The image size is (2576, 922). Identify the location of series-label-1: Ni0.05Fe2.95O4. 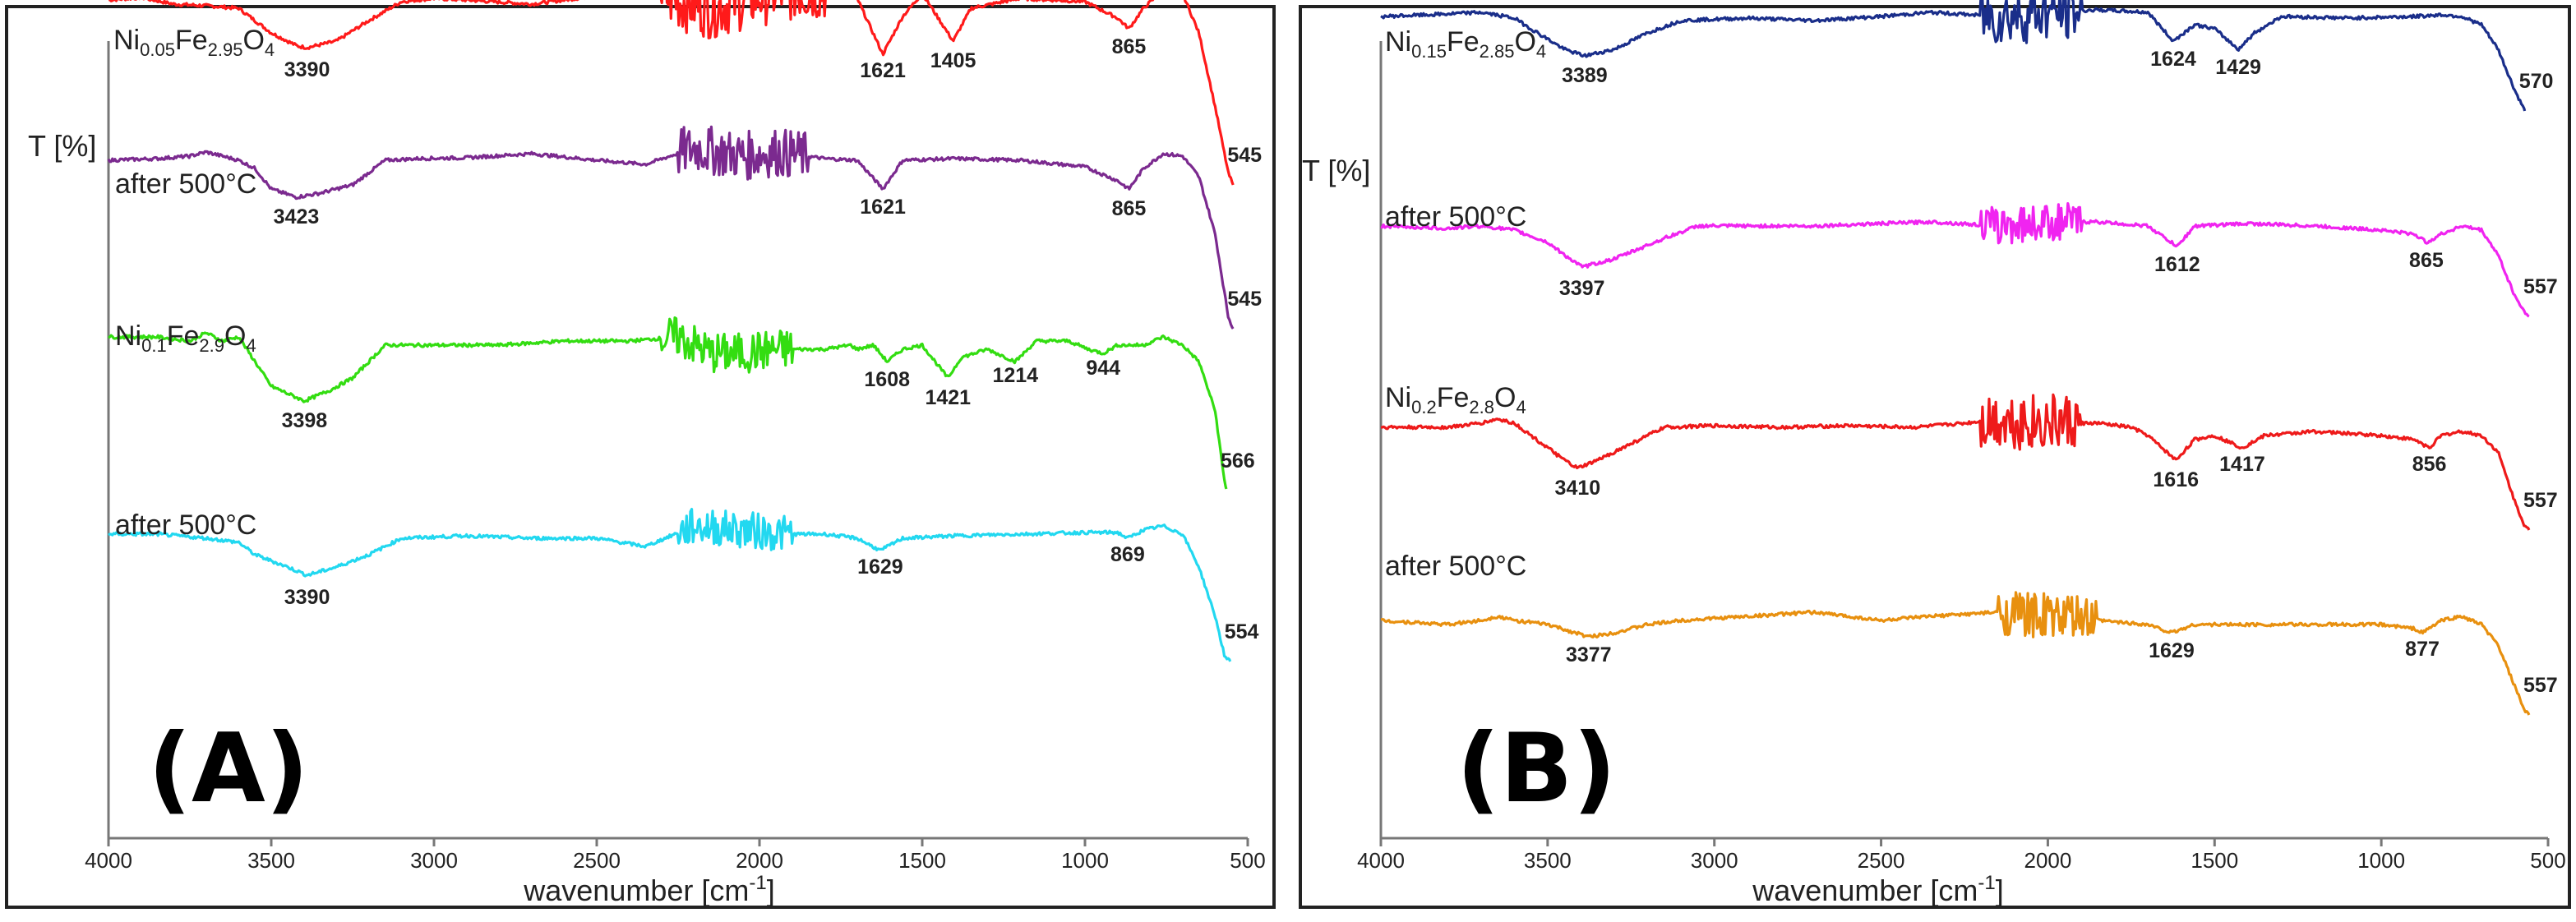
(194, 42).